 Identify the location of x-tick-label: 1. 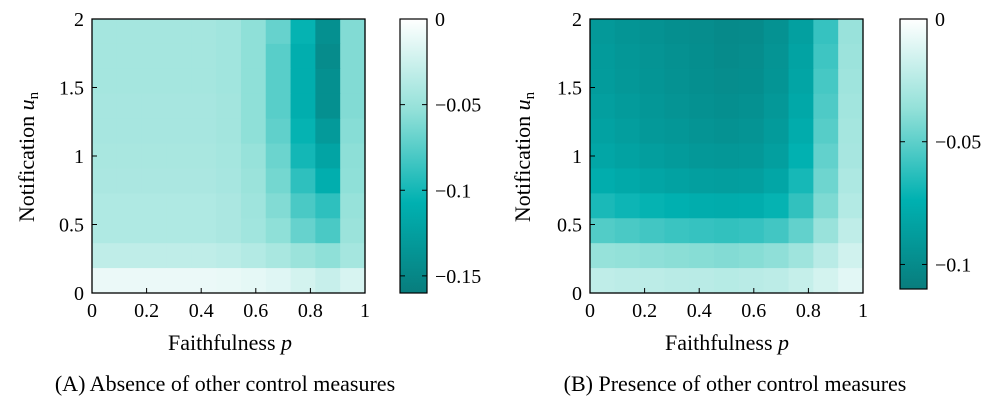
(863, 311).